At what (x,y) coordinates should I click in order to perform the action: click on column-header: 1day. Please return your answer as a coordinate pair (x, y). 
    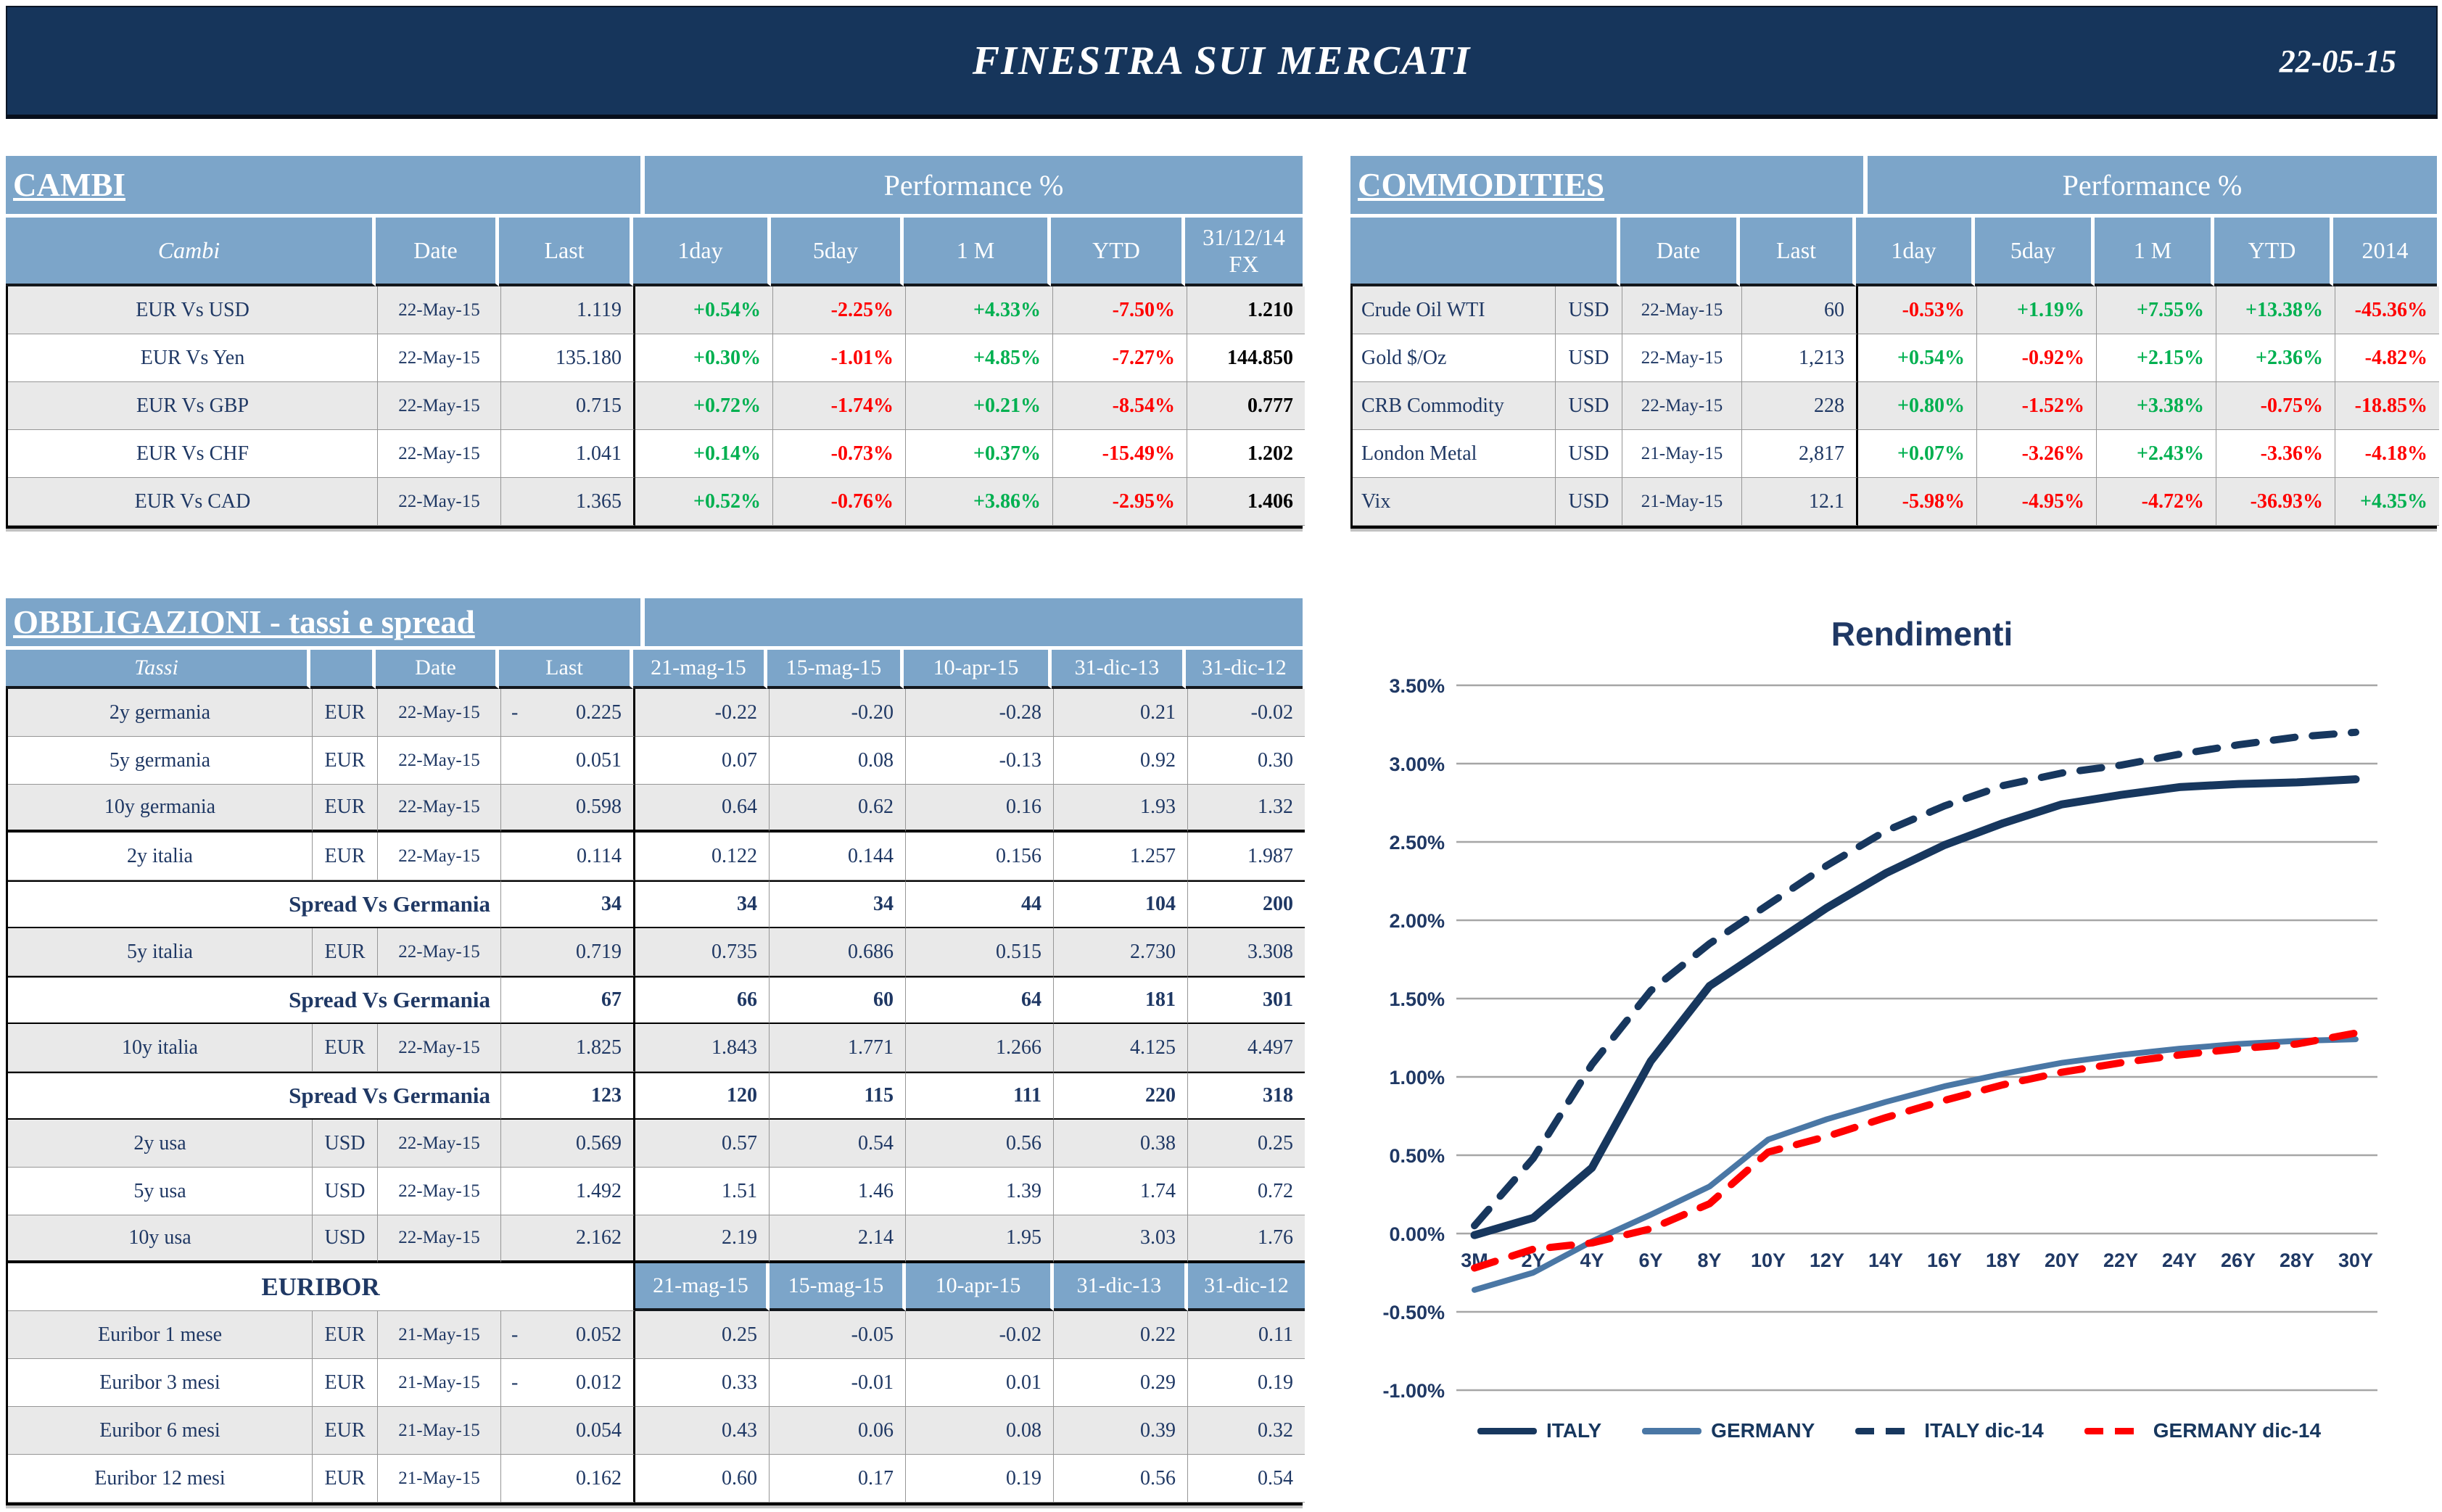
    Looking at the image, I should click on (702, 252).